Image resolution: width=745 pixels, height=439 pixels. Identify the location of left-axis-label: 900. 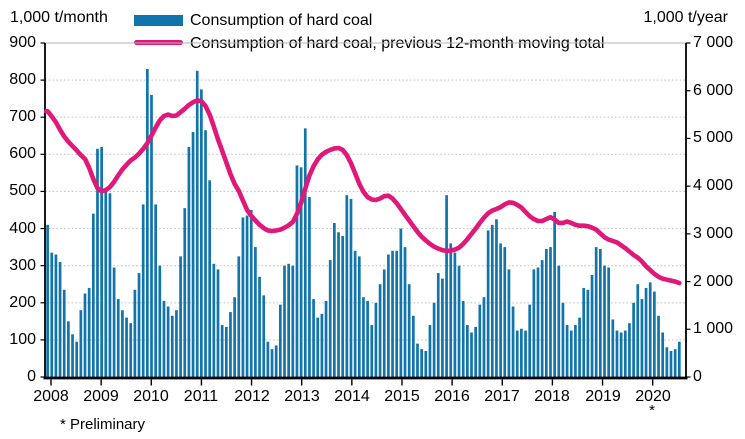
(22, 42).